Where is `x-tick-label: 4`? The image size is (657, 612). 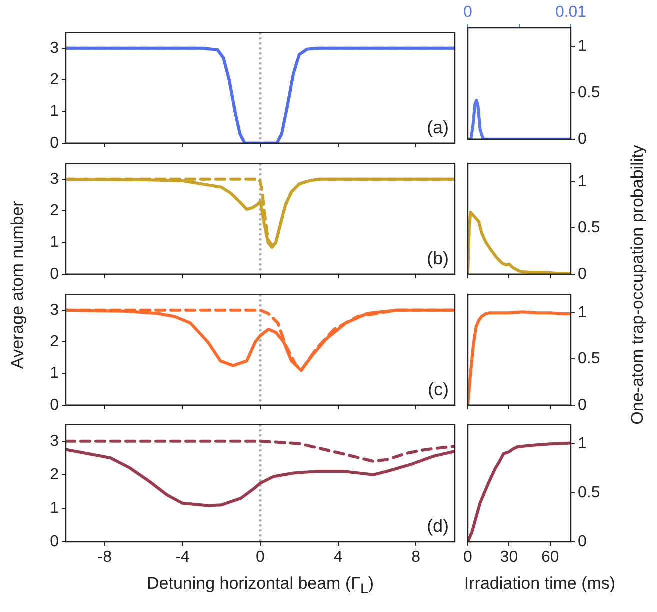
x-tick-label: 4 is located at coordinates (338, 557).